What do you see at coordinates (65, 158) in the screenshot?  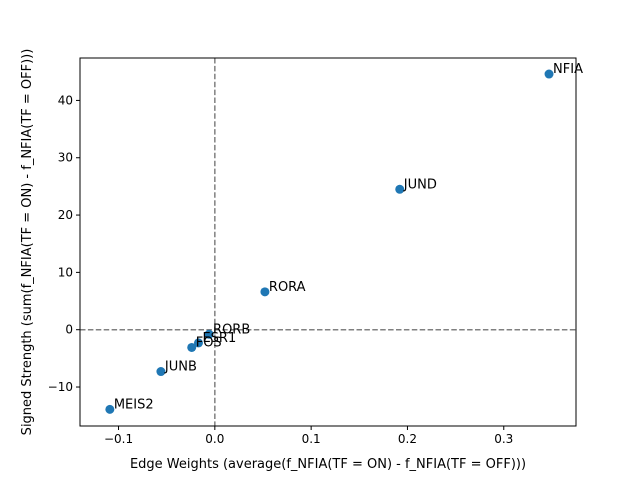 I see `y-tick-label: 30` at bounding box center [65, 158].